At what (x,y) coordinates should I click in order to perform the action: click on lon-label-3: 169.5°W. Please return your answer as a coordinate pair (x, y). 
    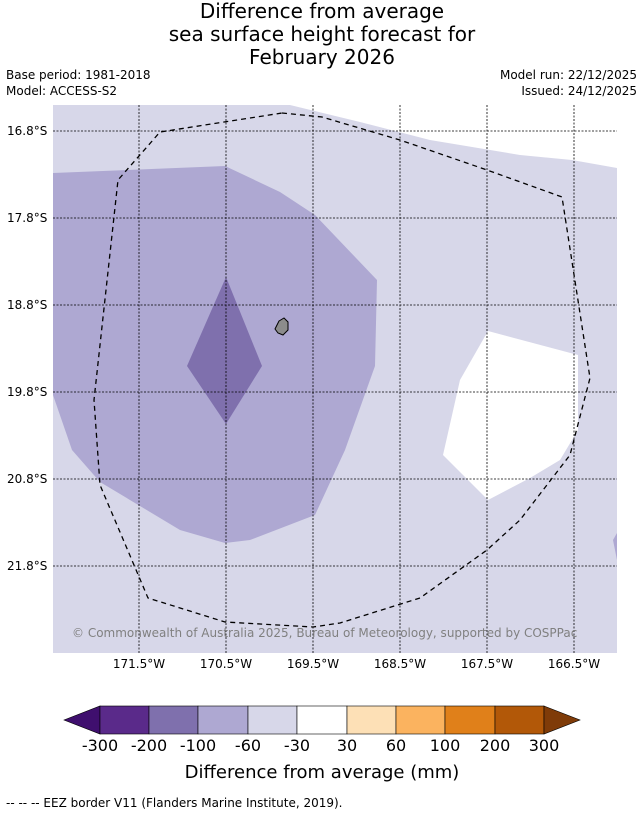
    Looking at the image, I should click on (313, 664).